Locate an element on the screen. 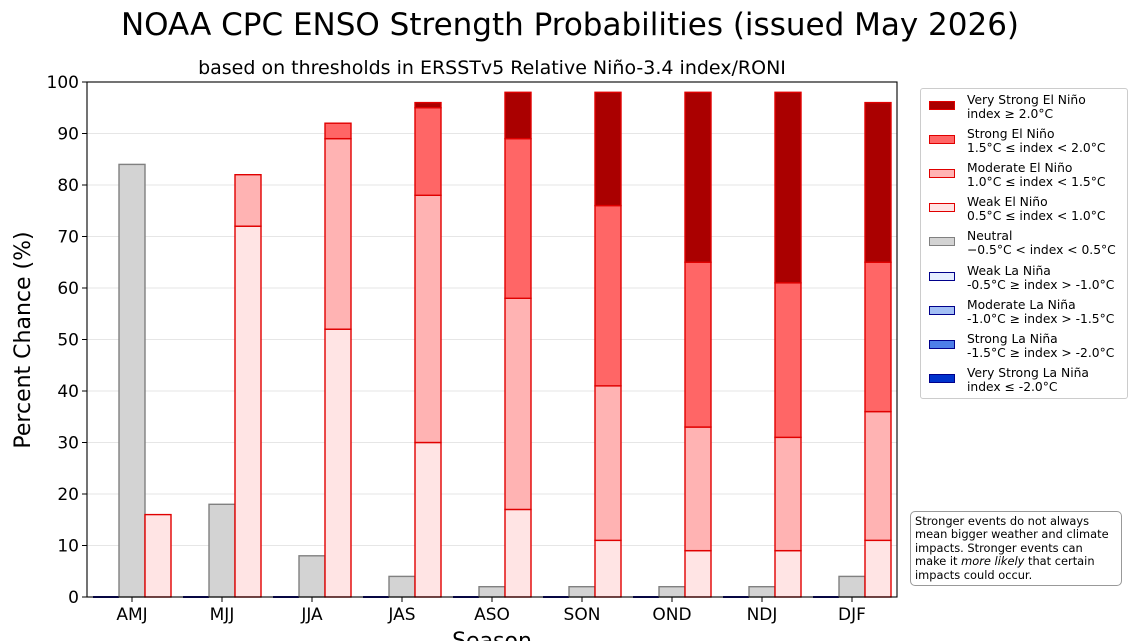 The image size is (1140, 641). bar-strong-el-nino-son is located at coordinates (608, 295).